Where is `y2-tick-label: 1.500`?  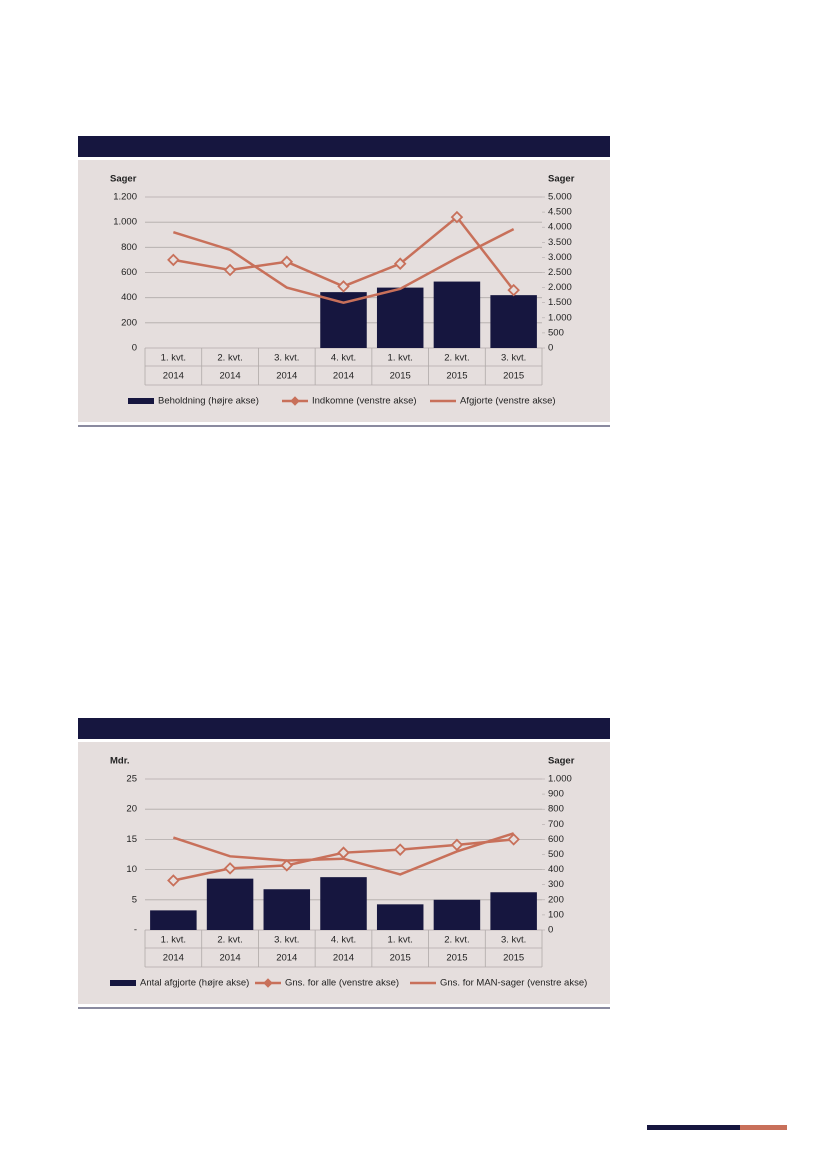
y2-tick-label: 1.500 is located at coordinates (560, 302).